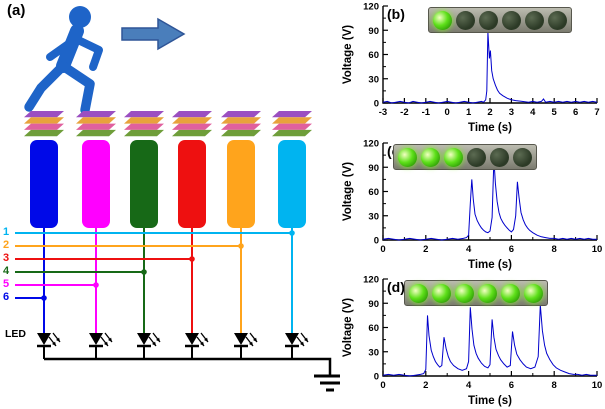 The image size is (605, 409). I want to click on ground-bus, so click(188, 366).